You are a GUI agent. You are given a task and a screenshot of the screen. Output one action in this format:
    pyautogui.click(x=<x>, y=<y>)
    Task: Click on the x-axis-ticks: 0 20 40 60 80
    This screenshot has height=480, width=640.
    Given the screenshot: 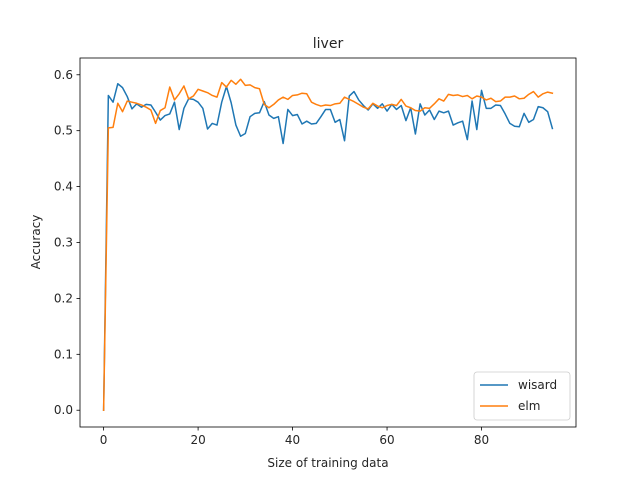 What is the action you would take?
    pyautogui.click(x=294, y=437)
    